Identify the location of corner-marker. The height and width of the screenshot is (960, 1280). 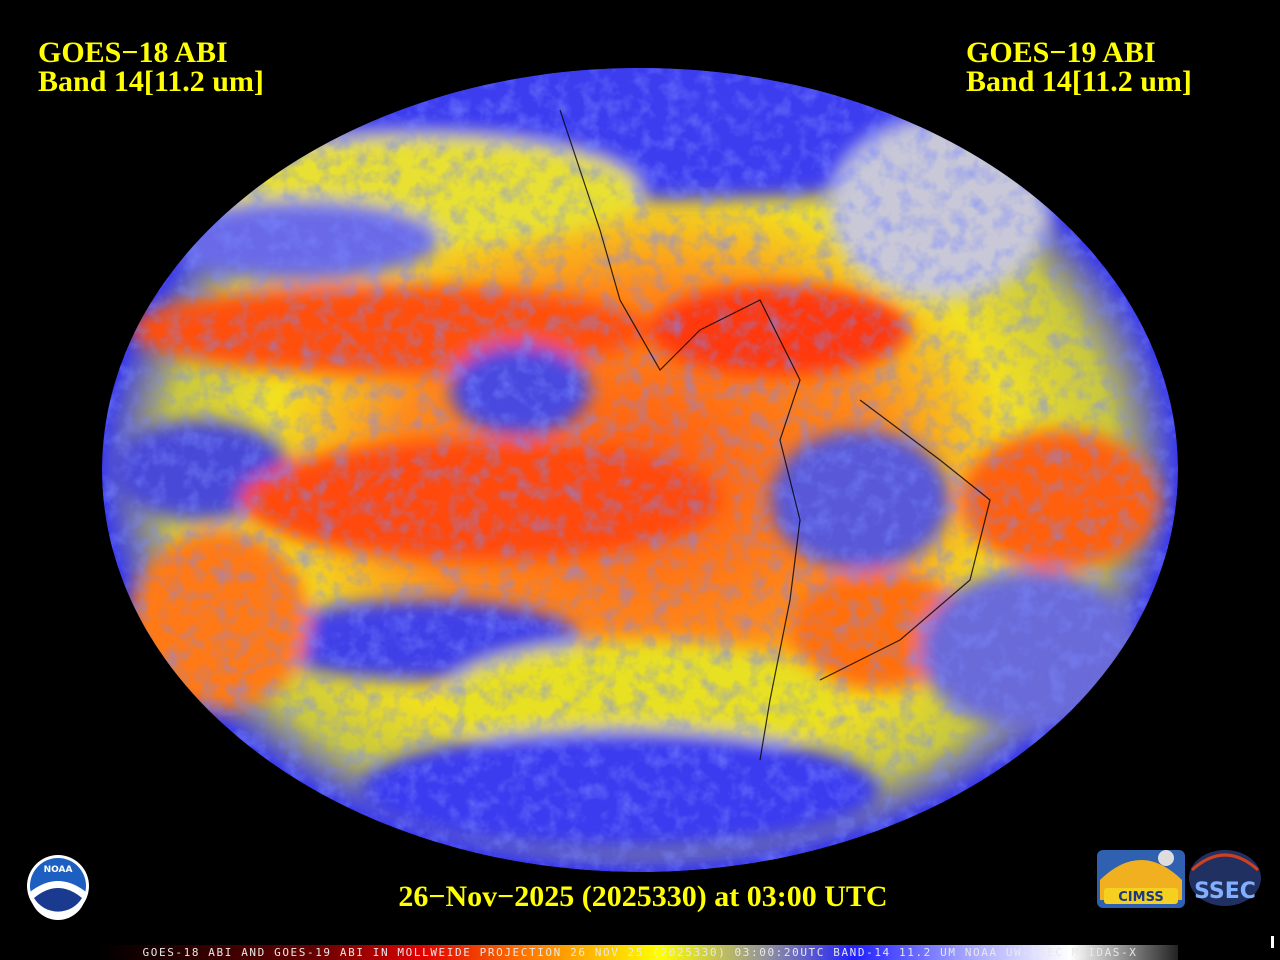
(1272, 942).